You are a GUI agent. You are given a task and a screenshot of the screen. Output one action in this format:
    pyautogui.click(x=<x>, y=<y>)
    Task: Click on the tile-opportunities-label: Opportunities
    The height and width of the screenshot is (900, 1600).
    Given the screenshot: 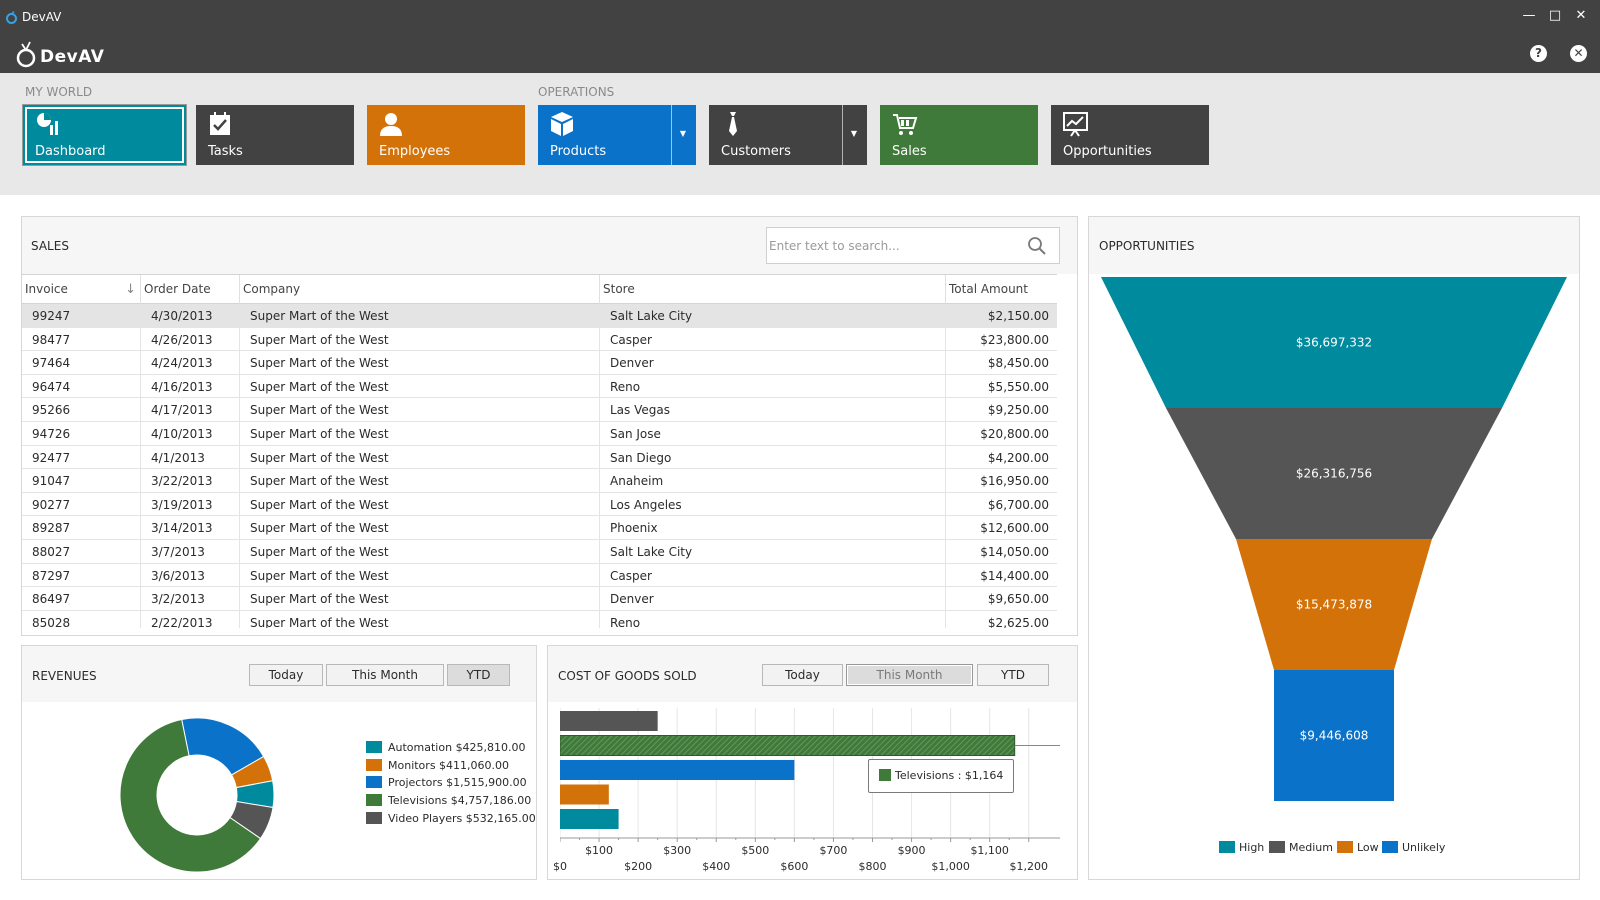 What is the action you would take?
    pyautogui.click(x=1107, y=151)
    